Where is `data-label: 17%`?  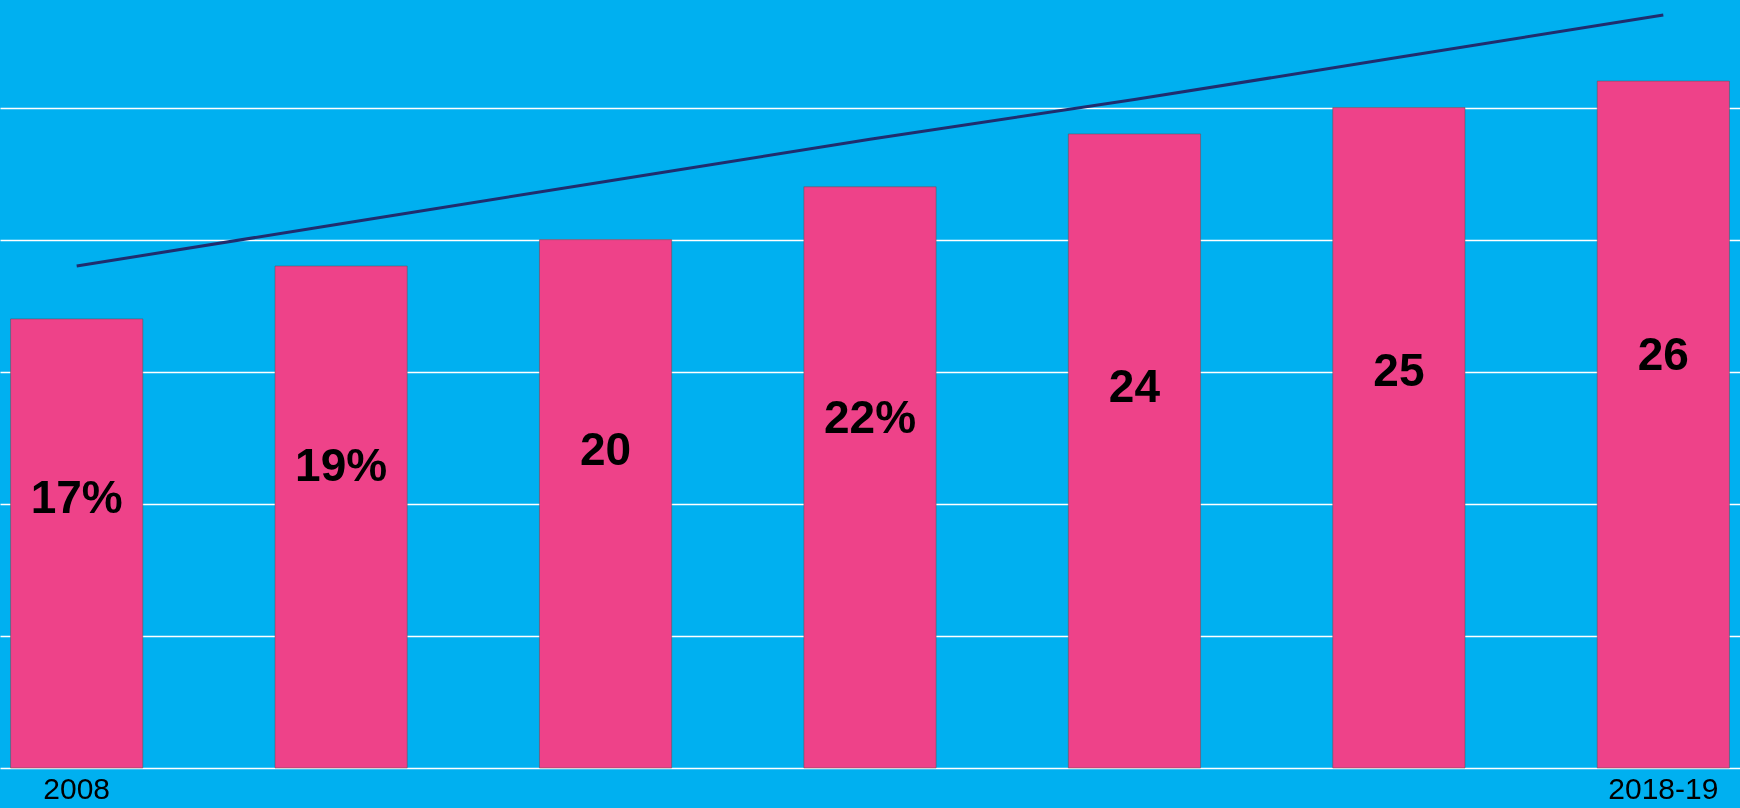
data-label: 17% is located at coordinates (76, 496).